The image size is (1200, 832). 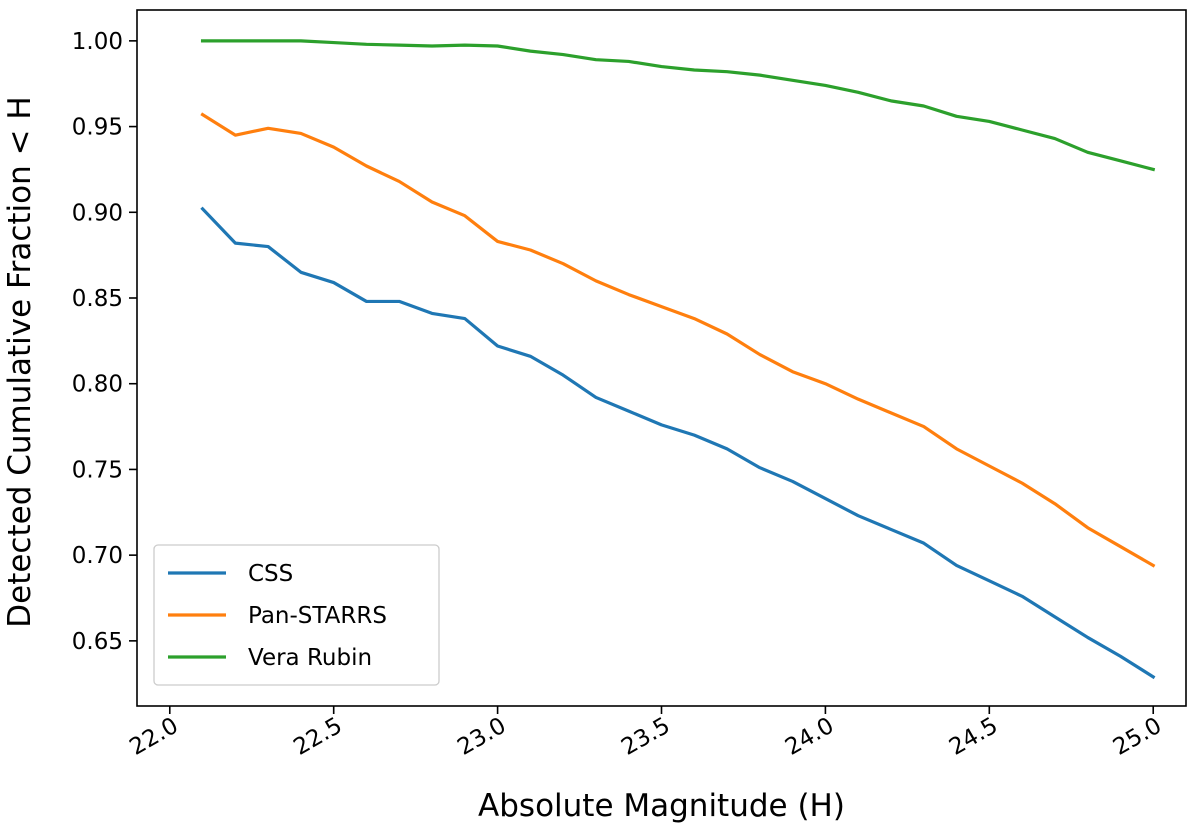 What do you see at coordinates (481, 737) in the screenshot?
I see `x-tick-label: 23.0` at bounding box center [481, 737].